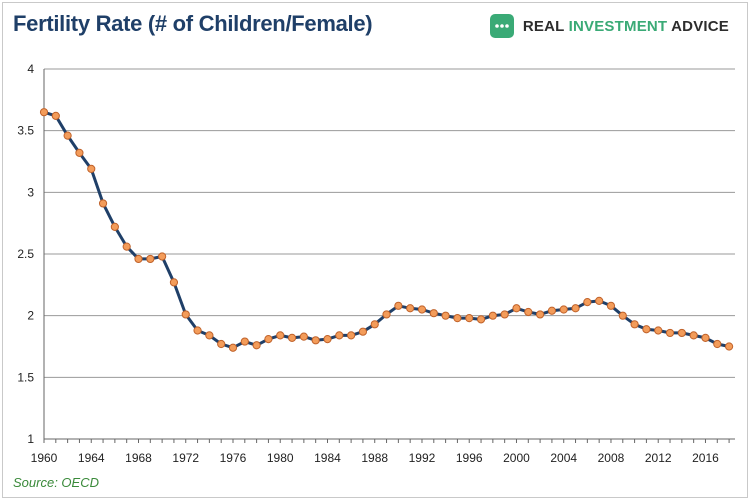  I want to click on x-tick-label: 2008, so click(611, 458).